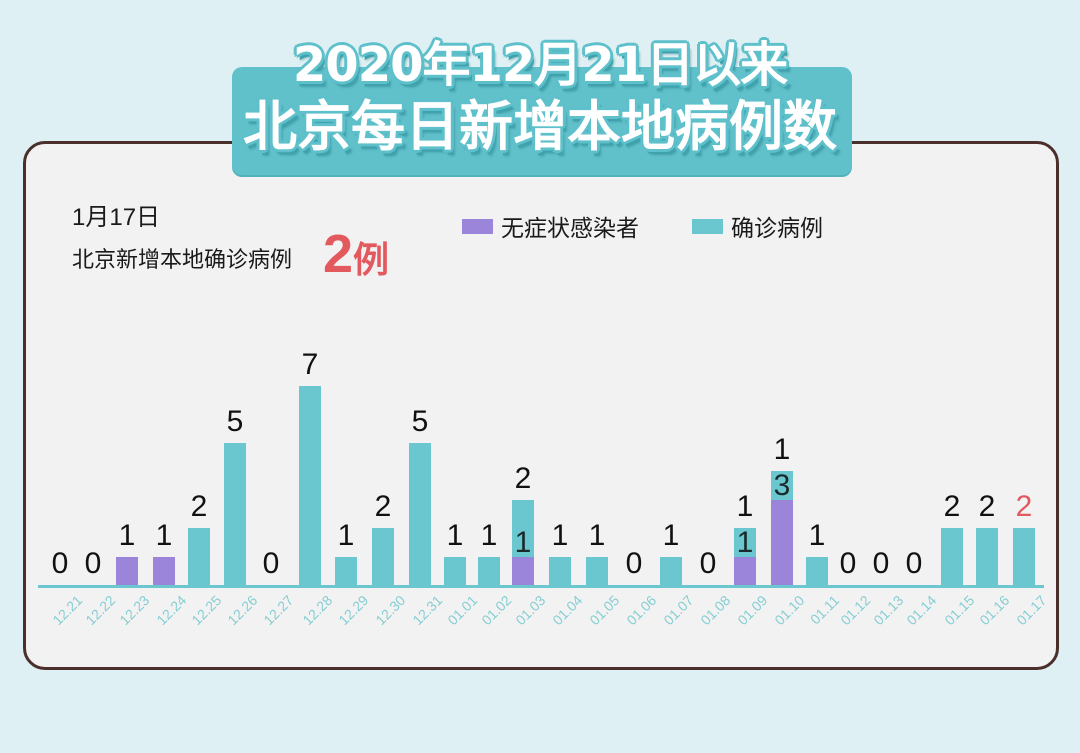 Image resolution: width=1080 pixels, height=753 pixels. Describe the element at coordinates (817, 570) in the screenshot. I see `bar-confirmed-01.11` at that location.